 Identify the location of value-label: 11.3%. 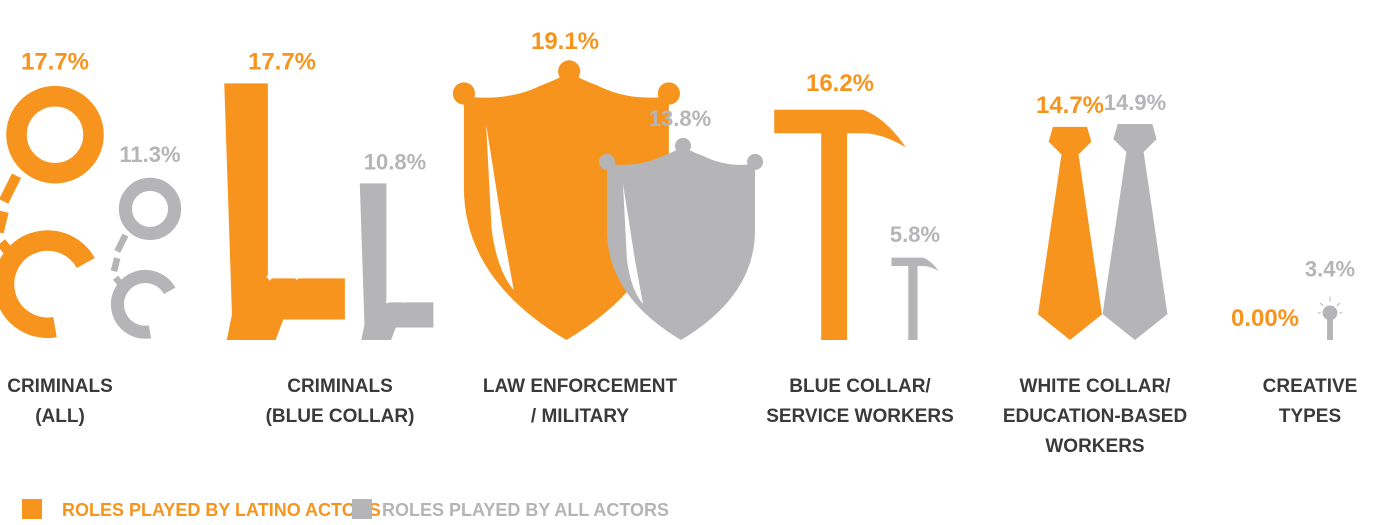
(149, 154).